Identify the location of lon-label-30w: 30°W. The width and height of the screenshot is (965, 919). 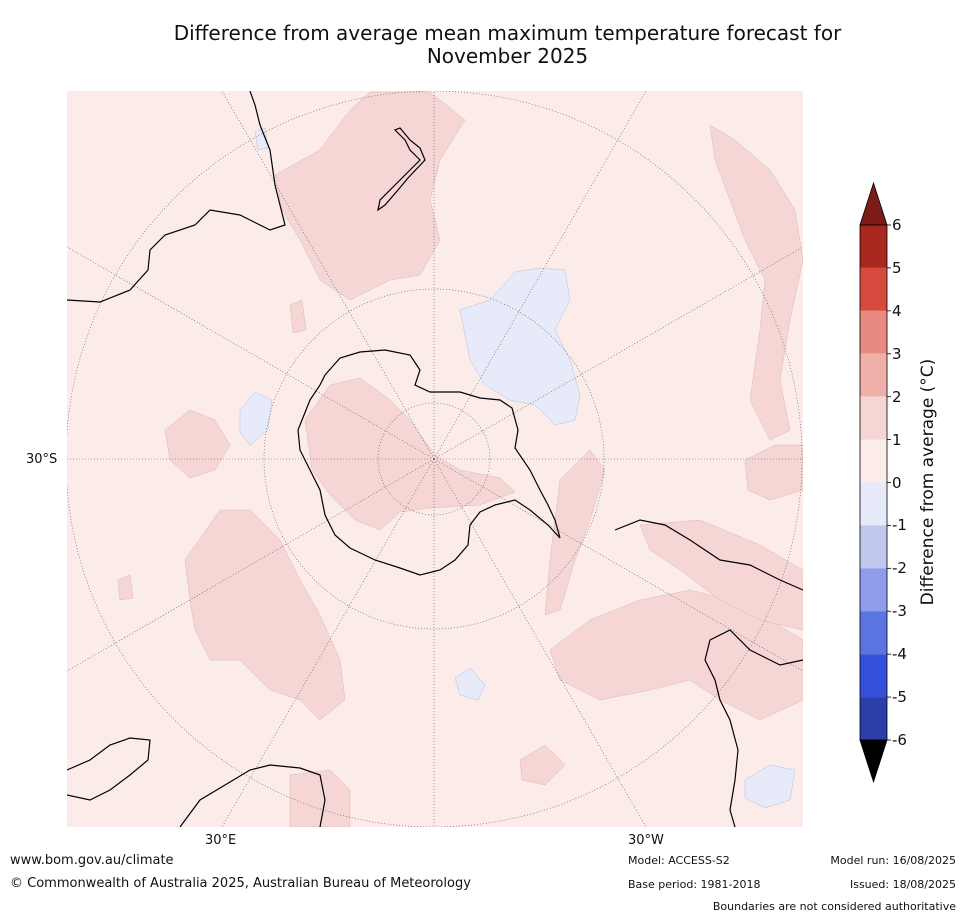
(646, 840).